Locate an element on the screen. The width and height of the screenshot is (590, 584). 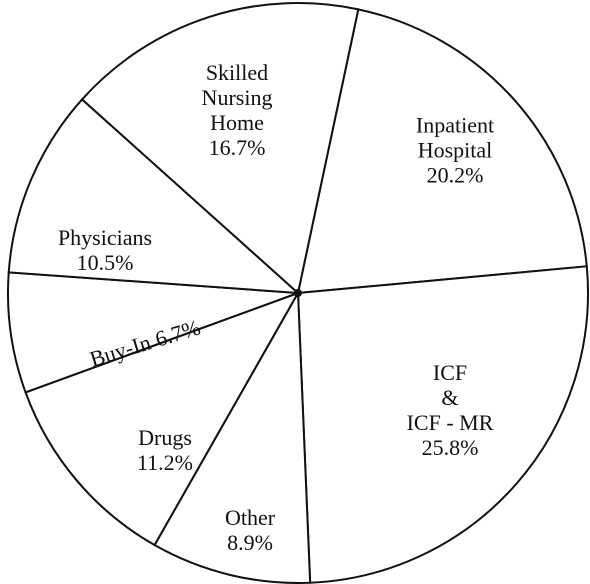
slice-label: Skilled Nursing Home 16.7% is located at coordinates (237, 110).